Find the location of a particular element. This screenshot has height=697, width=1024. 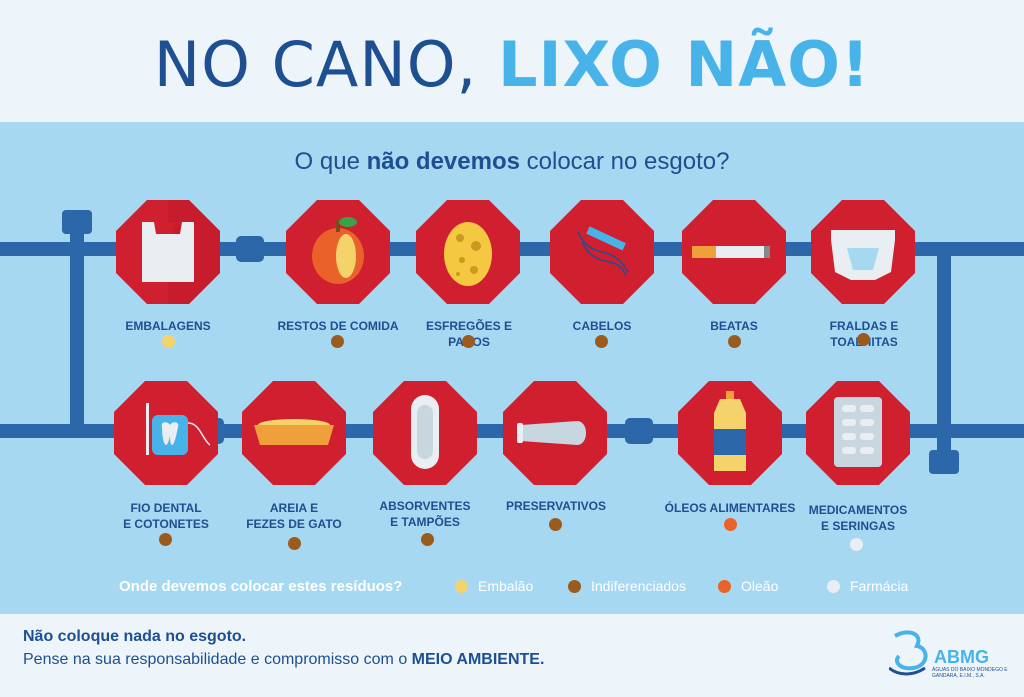

stop-sign-preservativos is located at coordinates (555, 433).